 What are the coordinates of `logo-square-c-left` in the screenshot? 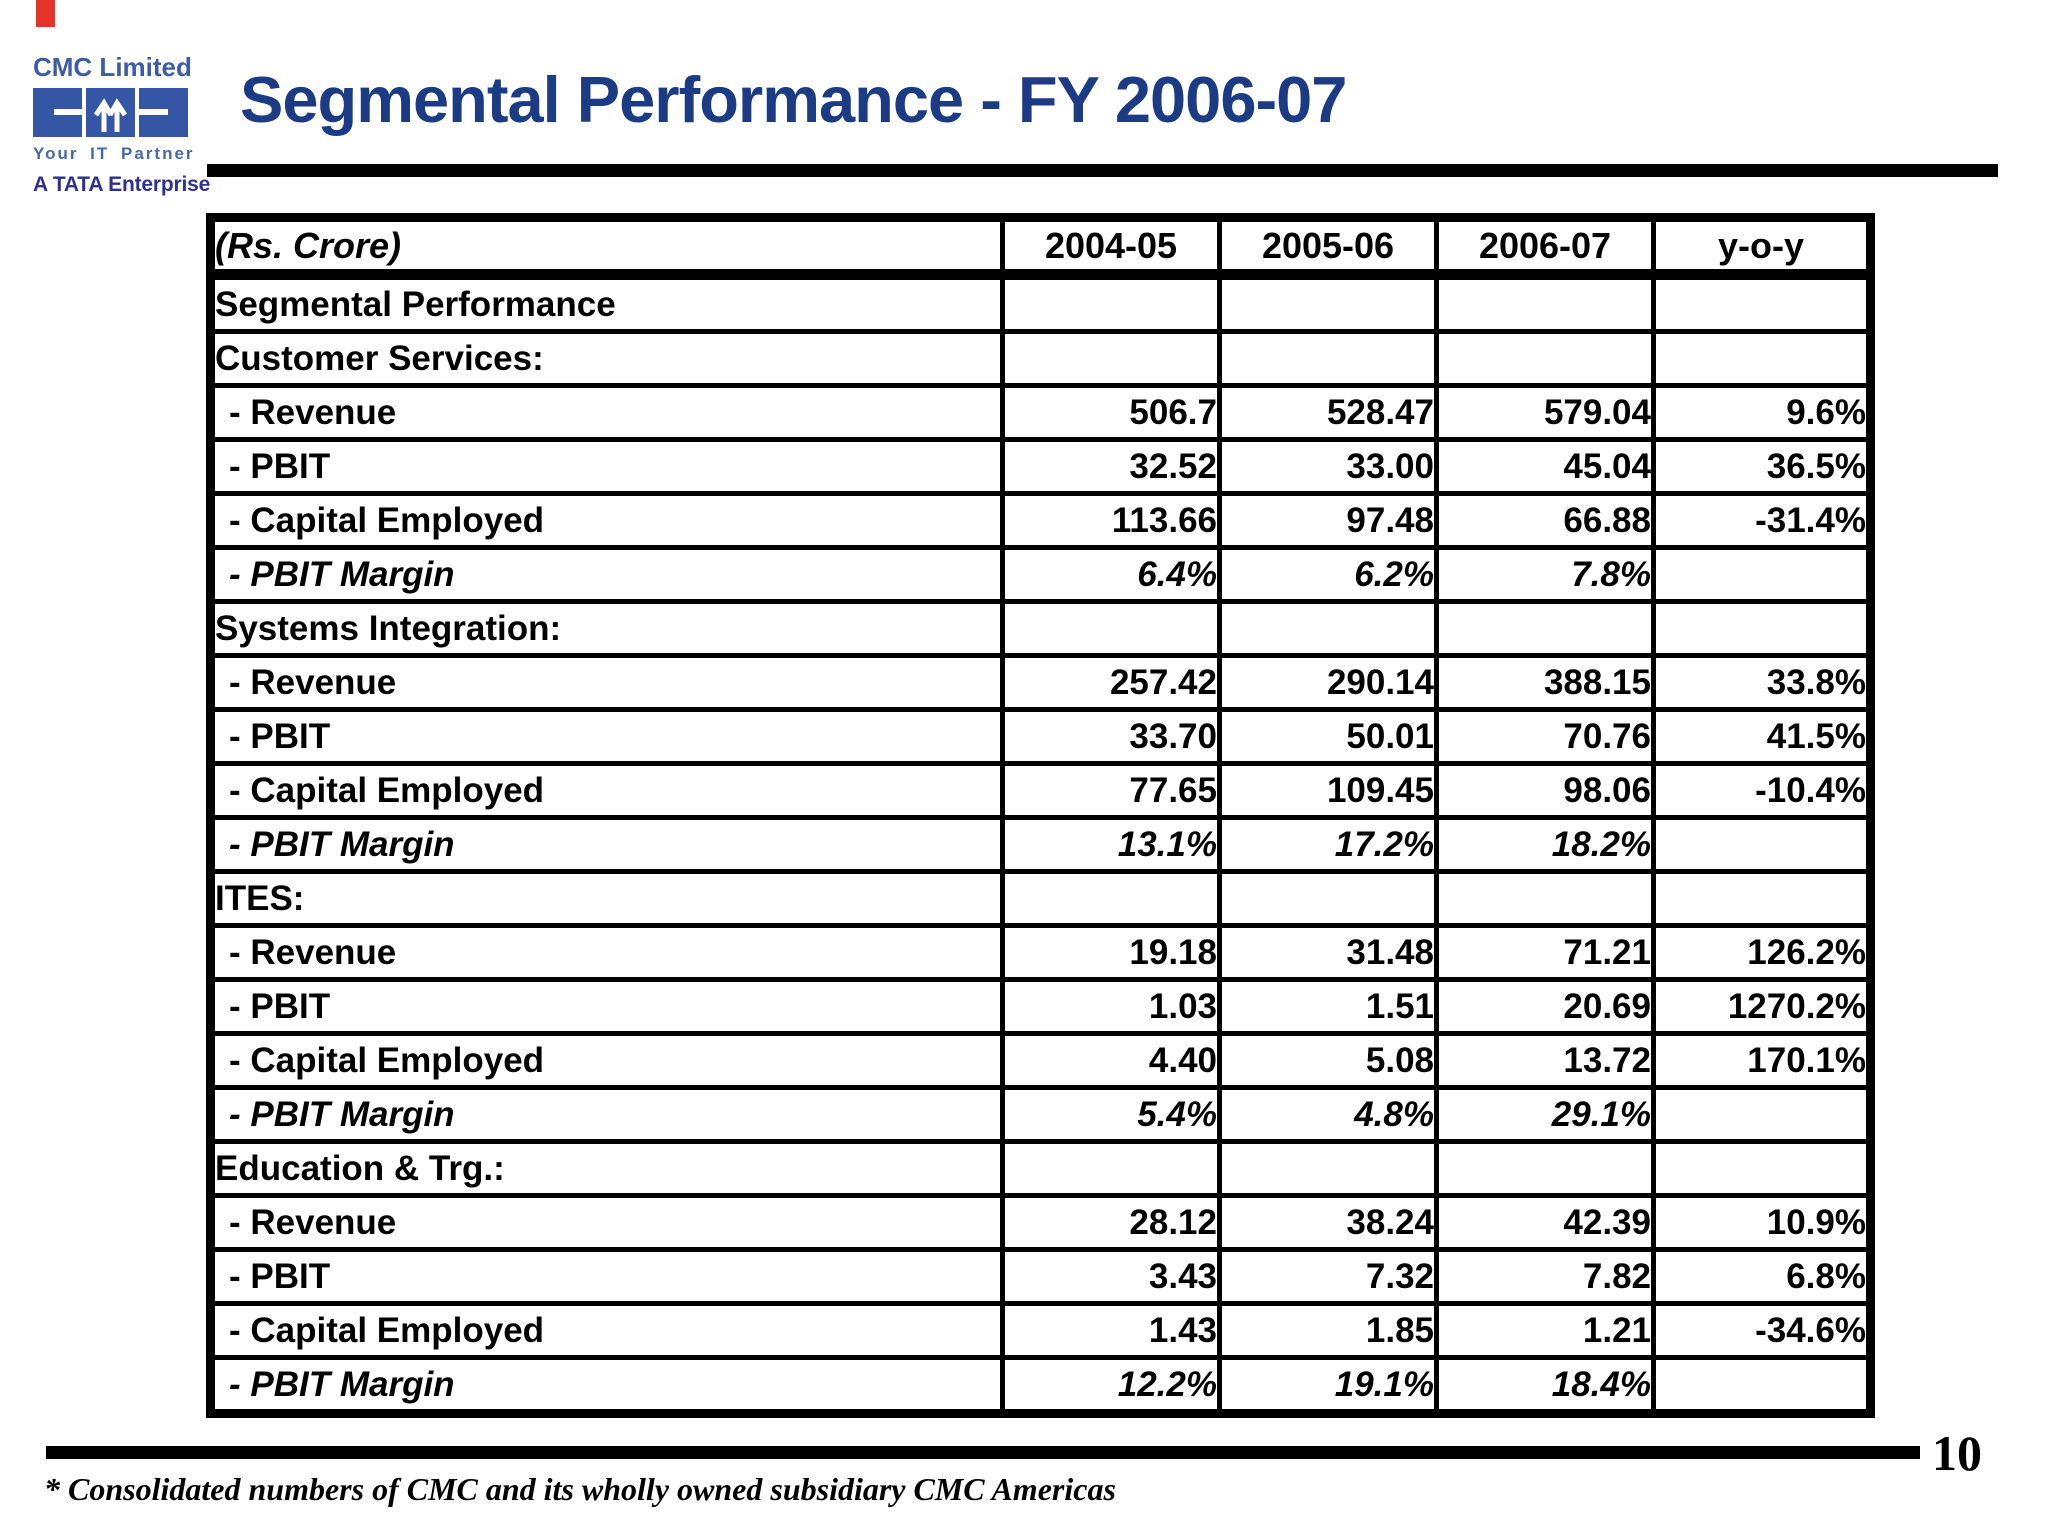 It's located at (57, 112).